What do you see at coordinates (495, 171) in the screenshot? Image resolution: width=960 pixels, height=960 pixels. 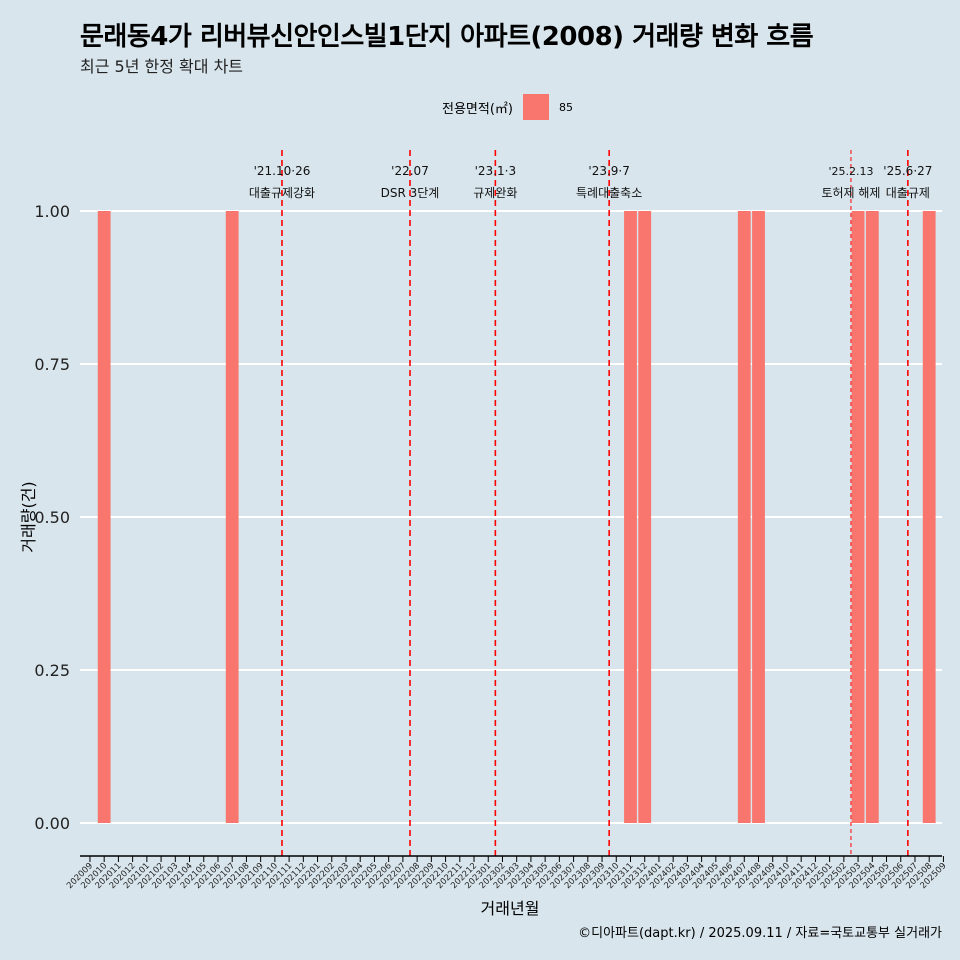 I see `event-date-label: '23.1·3` at bounding box center [495, 171].